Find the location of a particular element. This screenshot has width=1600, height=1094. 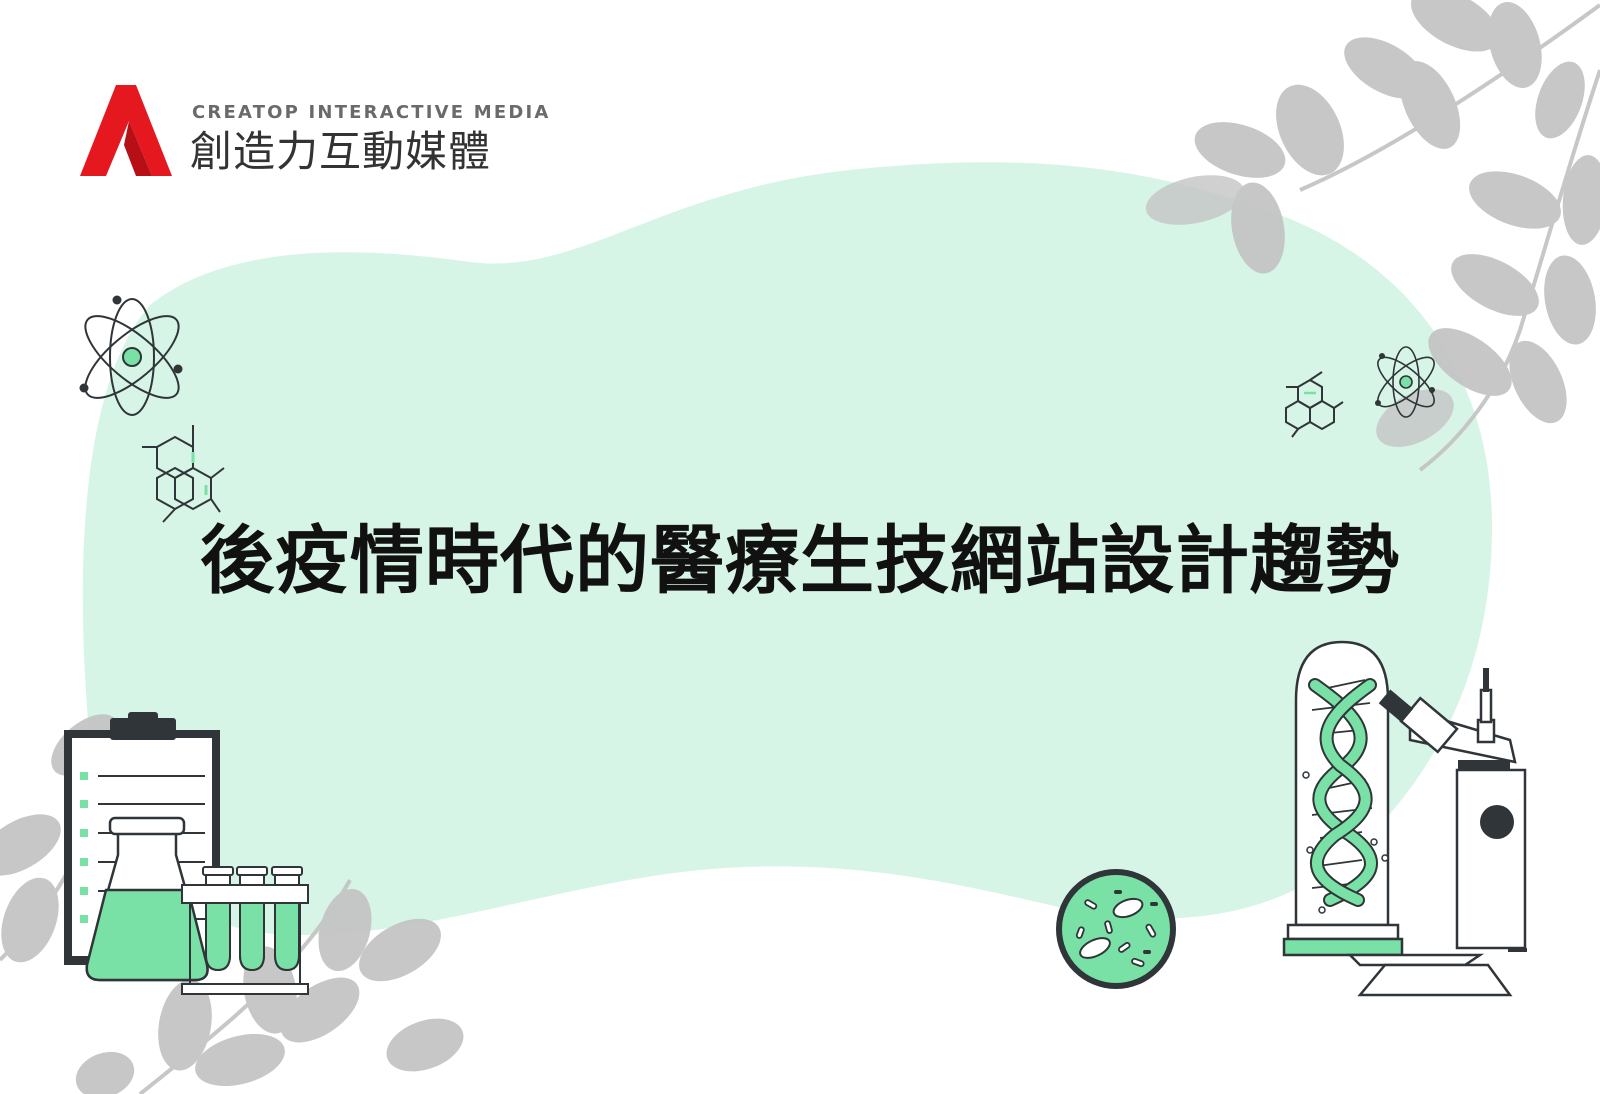

brand-name-zh: 創造力互動媒體 is located at coordinates (341, 151).